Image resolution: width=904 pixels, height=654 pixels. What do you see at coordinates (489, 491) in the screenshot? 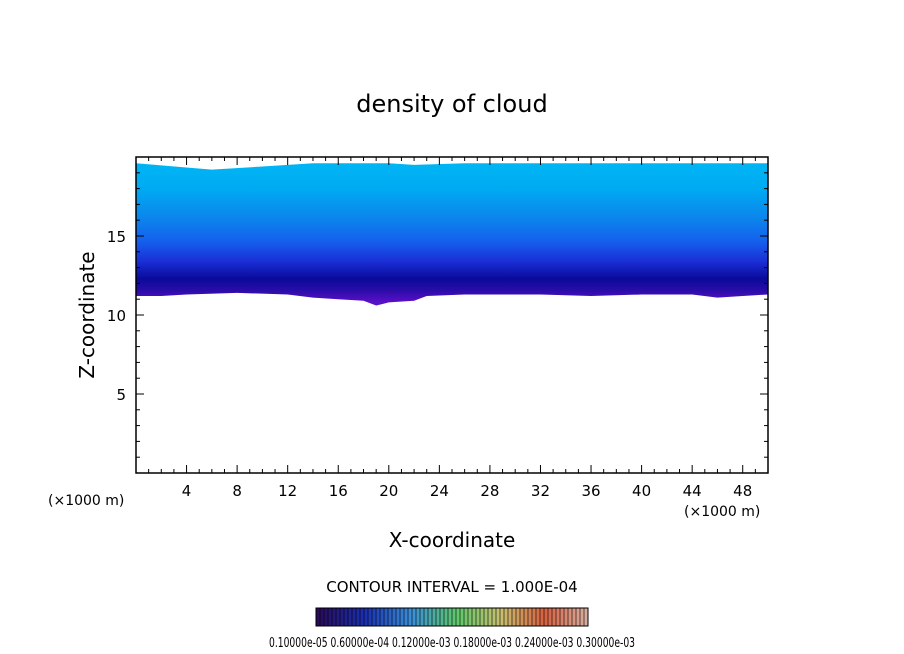
I see `x-tick-label: 28` at bounding box center [489, 491].